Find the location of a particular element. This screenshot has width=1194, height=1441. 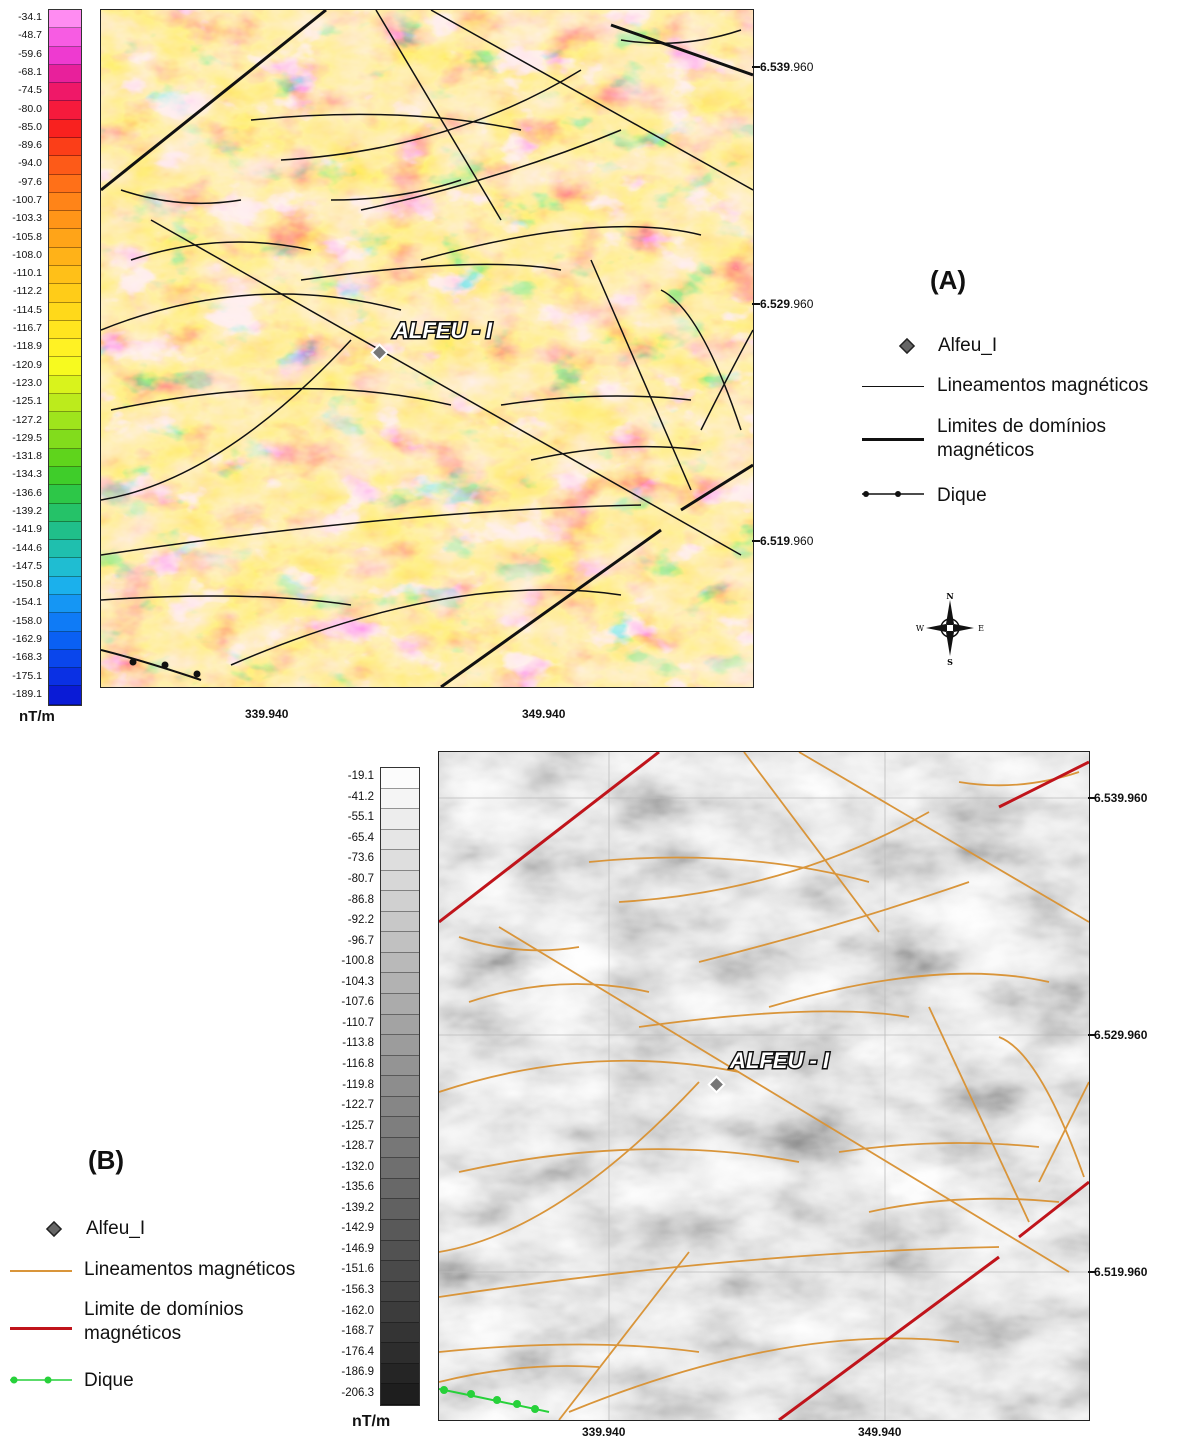

colorbar-b-tick-label: -107.6 is located at coordinates (357, 1002).